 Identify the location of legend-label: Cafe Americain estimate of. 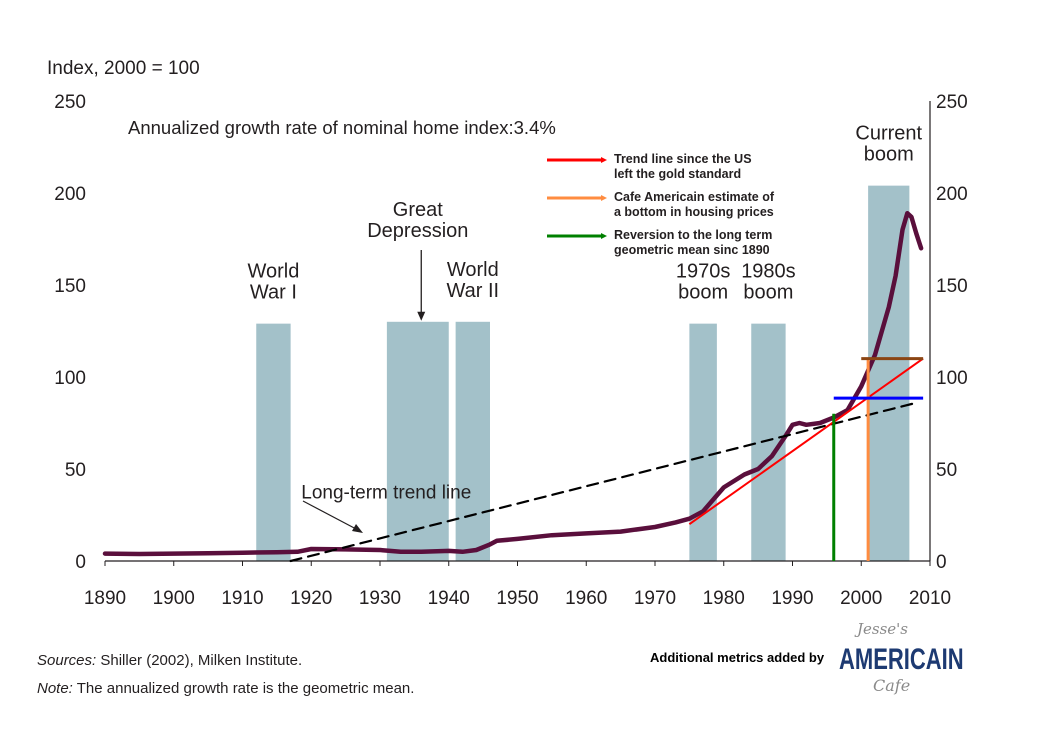
(694, 197).